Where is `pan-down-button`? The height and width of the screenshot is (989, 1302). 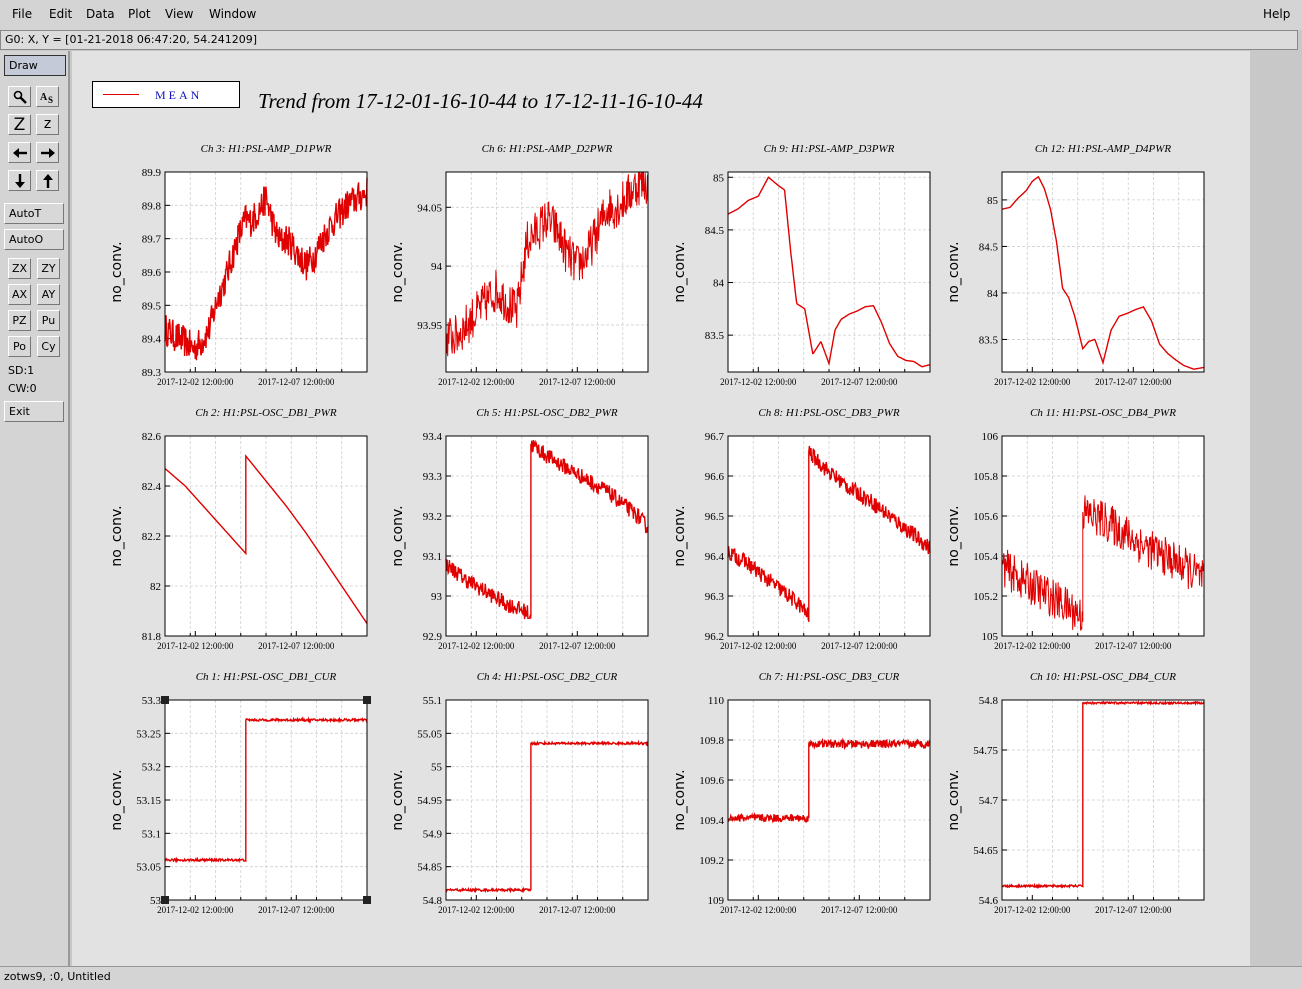
pan-down-button is located at coordinates (19, 180).